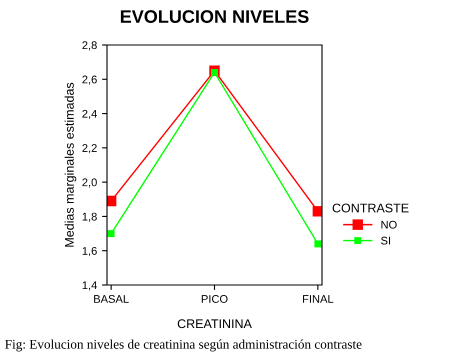 The image size is (474, 355). I want to click on x-tick-label: PICO, so click(215, 299).